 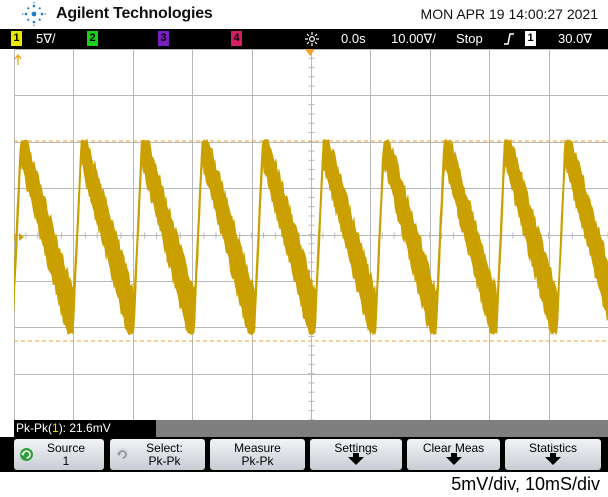 I want to click on agilent-spark-logo-icon, so click(x=34, y=14).